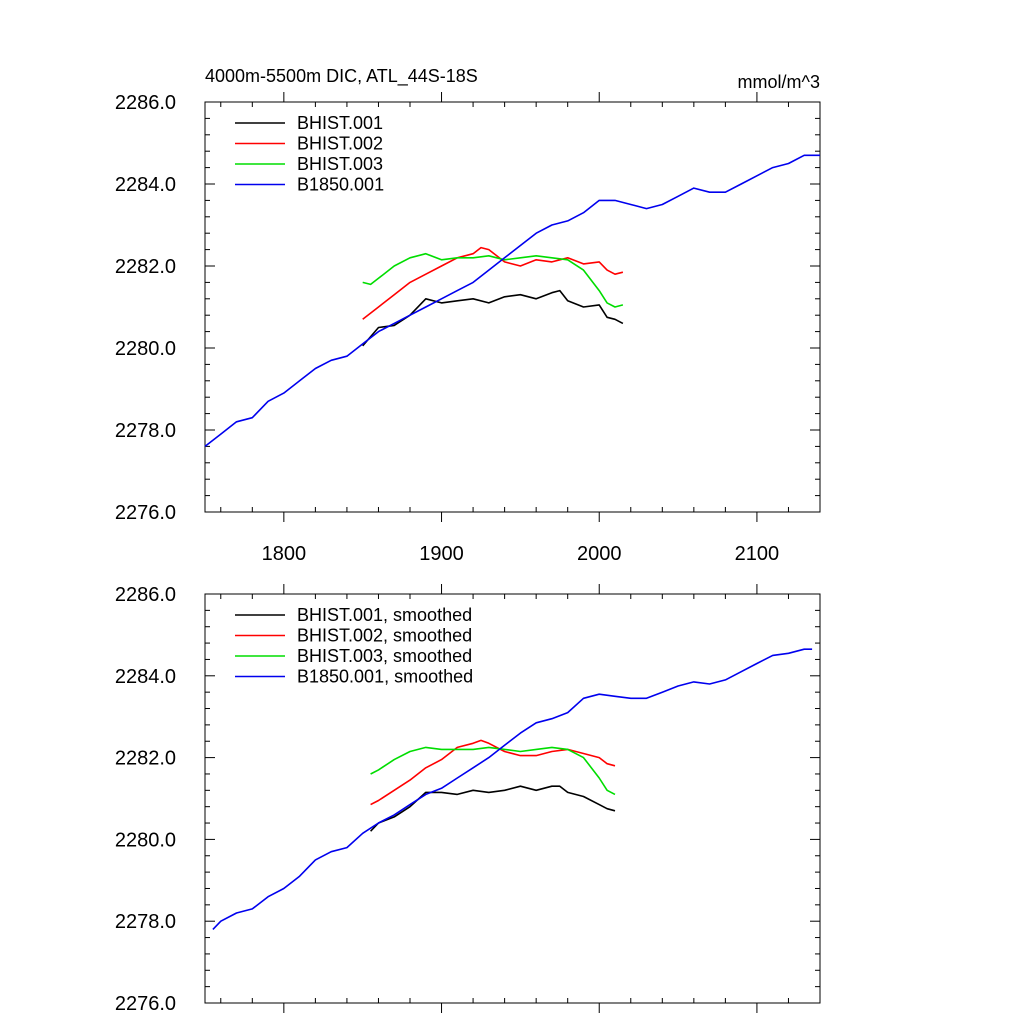 The height and width of the screenshot is (1024, 1024). Describe the element at coordinates (340, 164) in the screenshot. I see `legend-label: BHIST.003` at that location.